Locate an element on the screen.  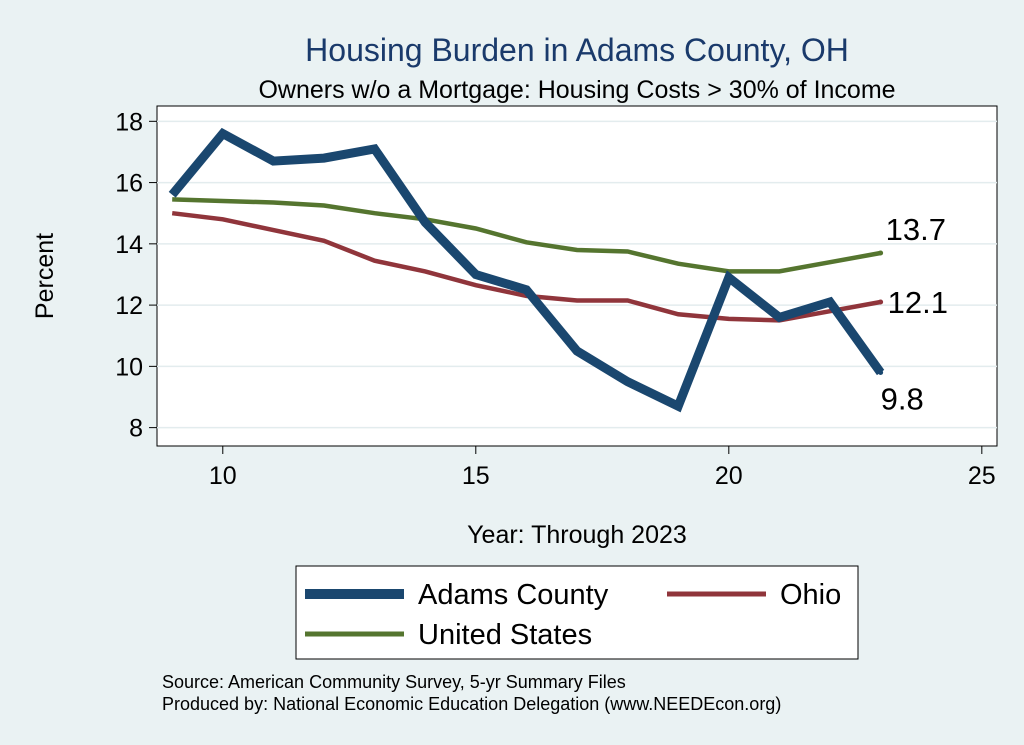
y-tick-label: 18 is located at coordinates (129, 122).